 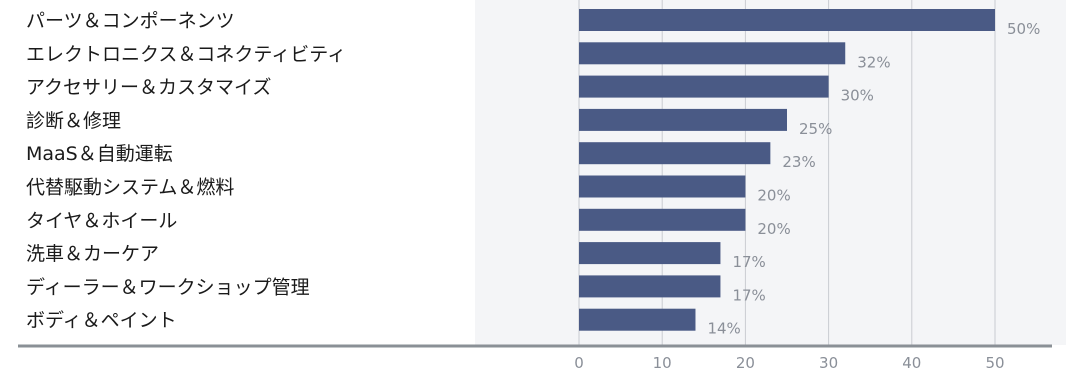 What do you see at coordinates (815, 129) in the screenshot?
I see `value-label: 25%` at bounding box center [815, 129].